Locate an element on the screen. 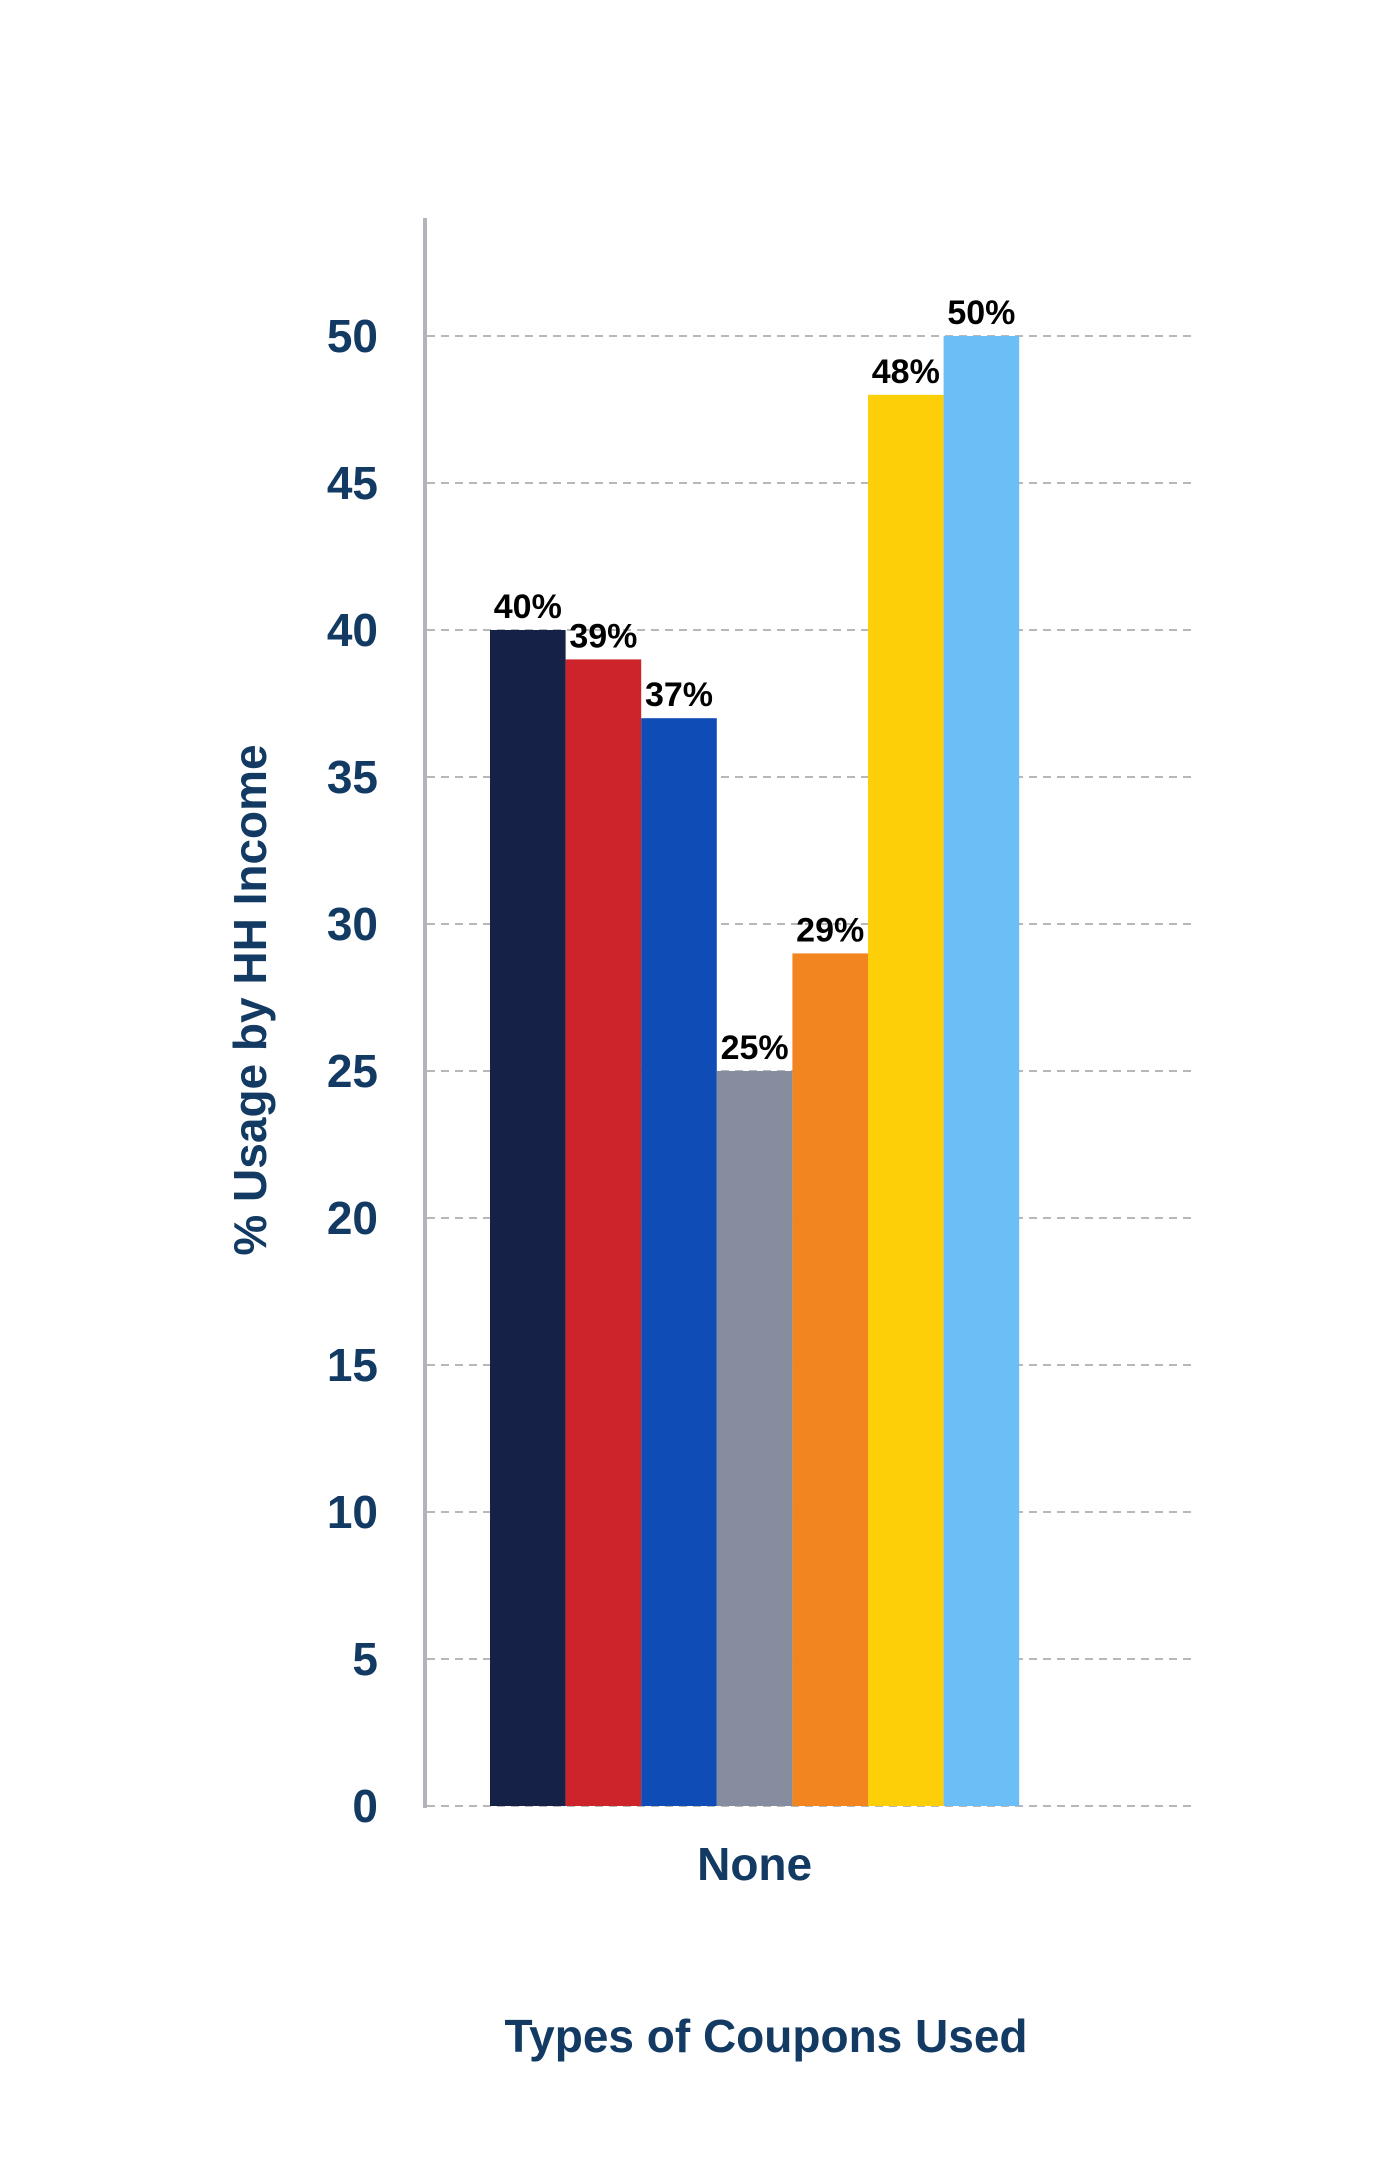 Image resolution: width=1388 pixels, height=2166 pixels. y-tick-label: 25 is located at coordinates (352, 1071).